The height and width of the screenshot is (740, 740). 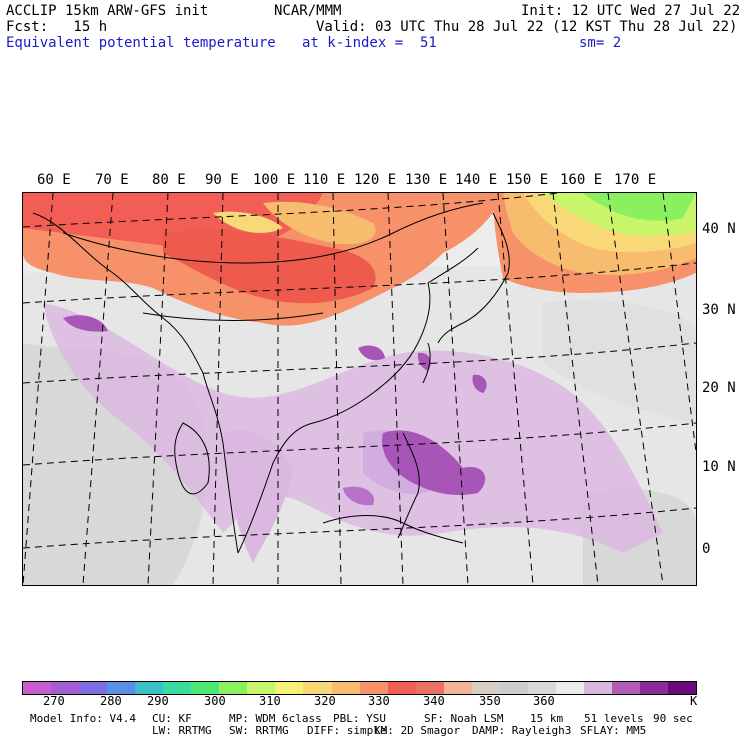 What do you see at coordinates (107, 11) in the screenshot?
I see `model-title: ACCLIP 15km ARW-GFS init` at bounding box center [107, 11].